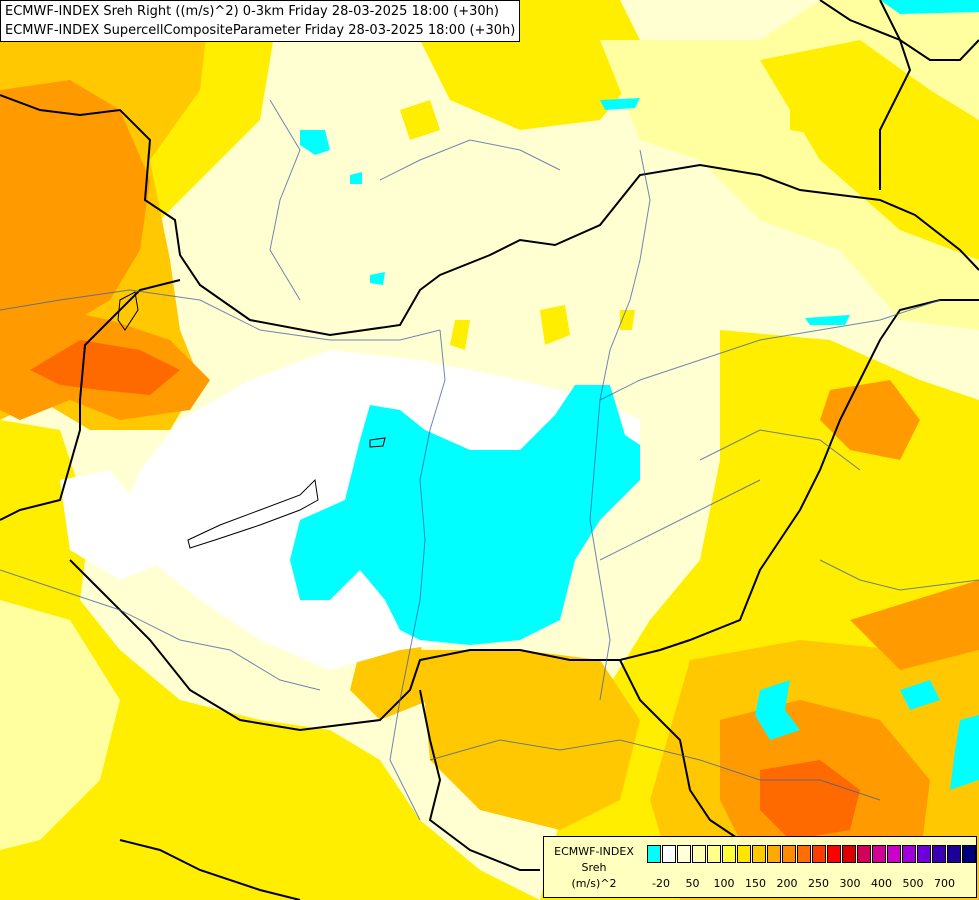  Describe the element at coordinates (724, 883) in the screenshot. I see `legend-tick-label: 100` at that location.